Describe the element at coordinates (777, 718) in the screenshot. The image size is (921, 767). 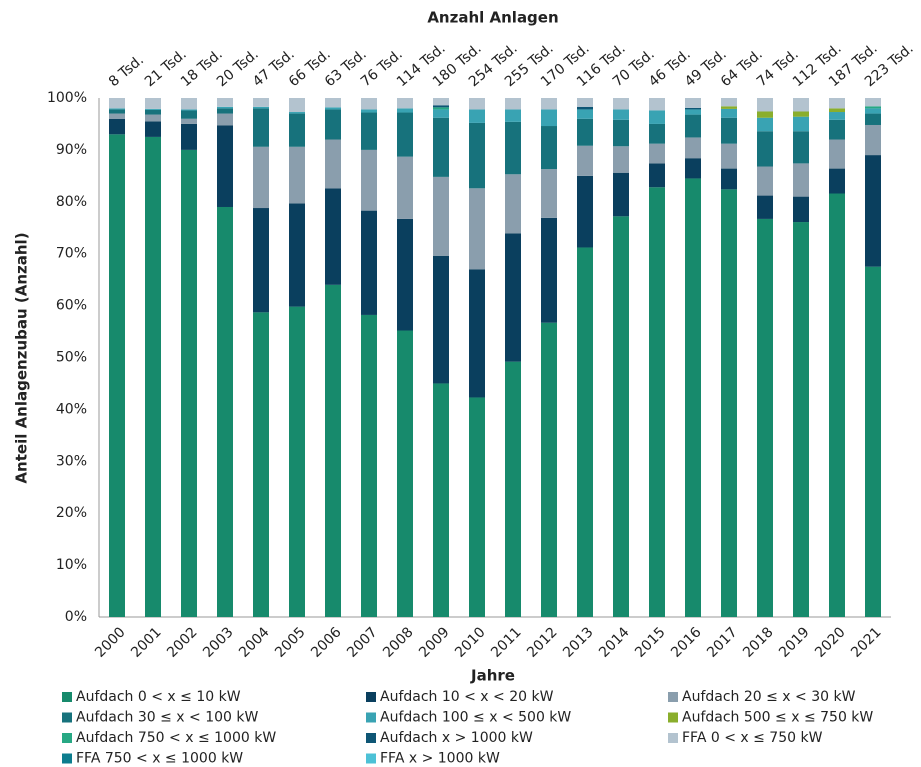
I see `legend-label: Aufdach 500 ≤ x ≤ 750 kW` at that location.